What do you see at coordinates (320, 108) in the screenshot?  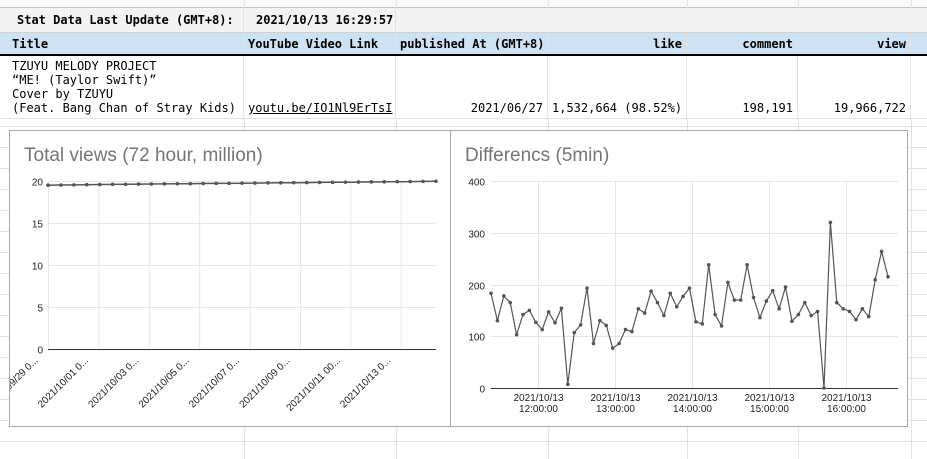 I see `video-link: youtu.be/IO1Nl9ErTsI` at bounding box center [320, 108].